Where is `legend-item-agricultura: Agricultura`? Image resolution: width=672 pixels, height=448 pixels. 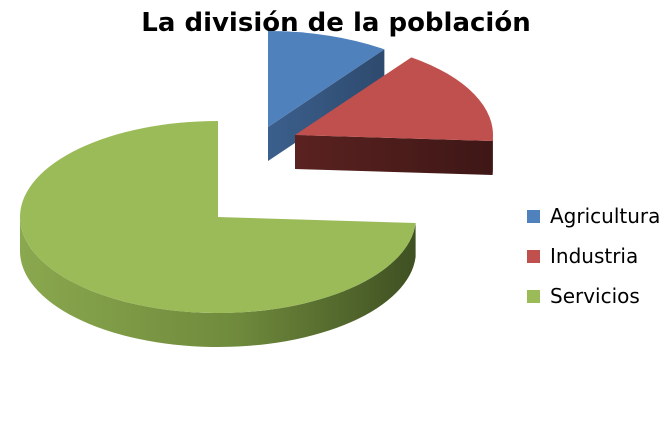
legend-item-agricultura: Agricultura is located at coordinates (593, 216).